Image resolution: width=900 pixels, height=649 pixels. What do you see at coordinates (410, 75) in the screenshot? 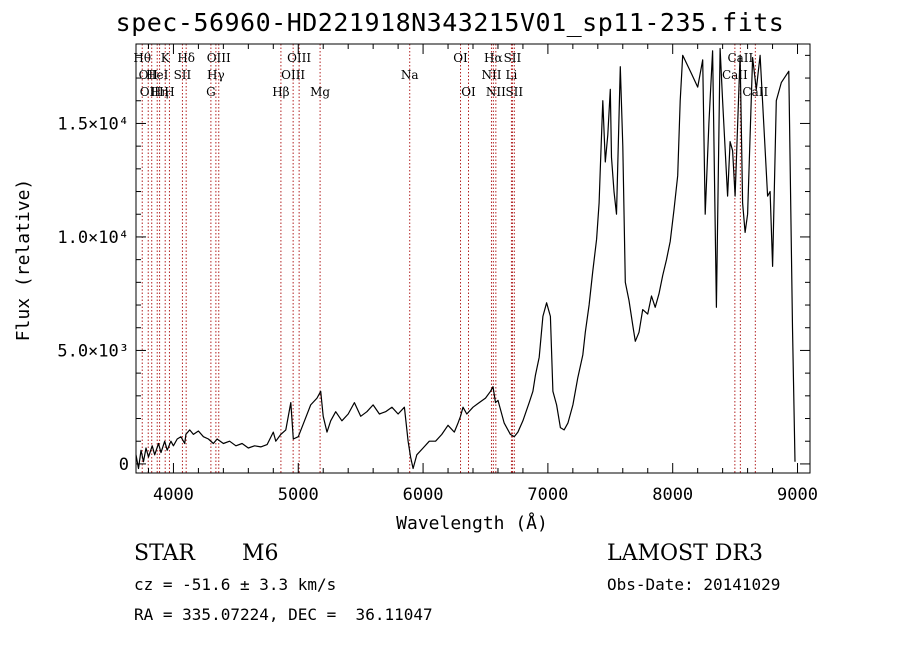
I see `spectral-line-label: Na` at bounding box center [410, 75].